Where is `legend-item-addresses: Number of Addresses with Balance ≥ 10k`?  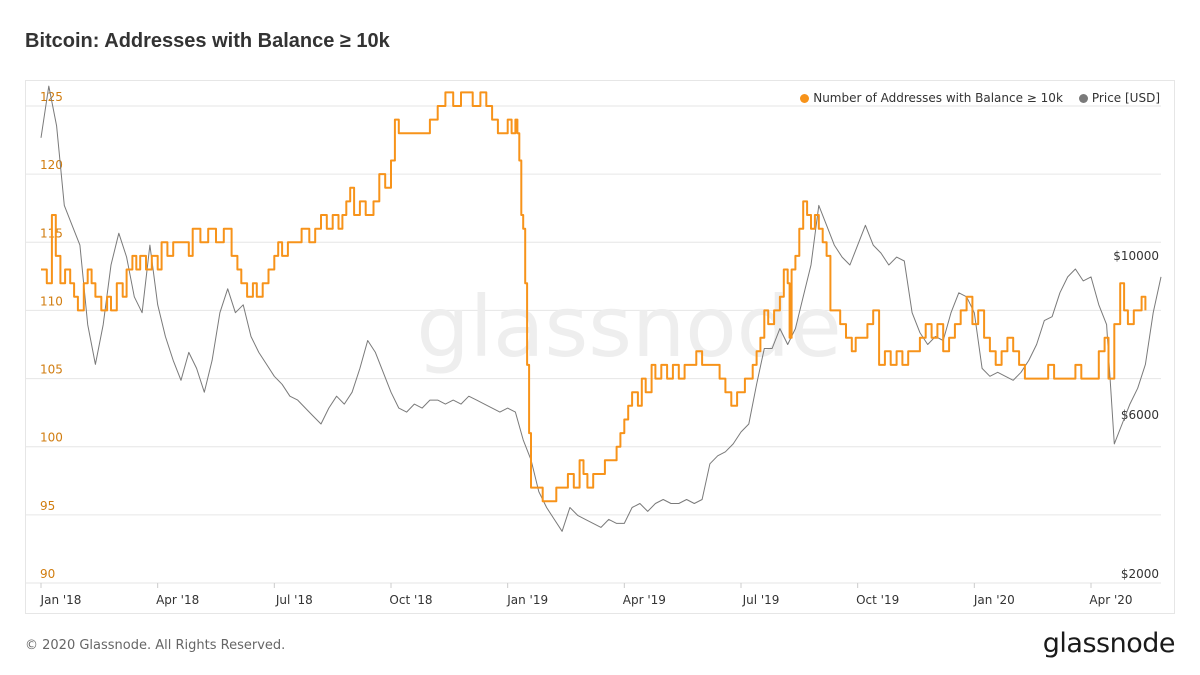
legend-item-addresses: Number of Addresses with Balance ≥ 10k is located at coordinates (931, 98).